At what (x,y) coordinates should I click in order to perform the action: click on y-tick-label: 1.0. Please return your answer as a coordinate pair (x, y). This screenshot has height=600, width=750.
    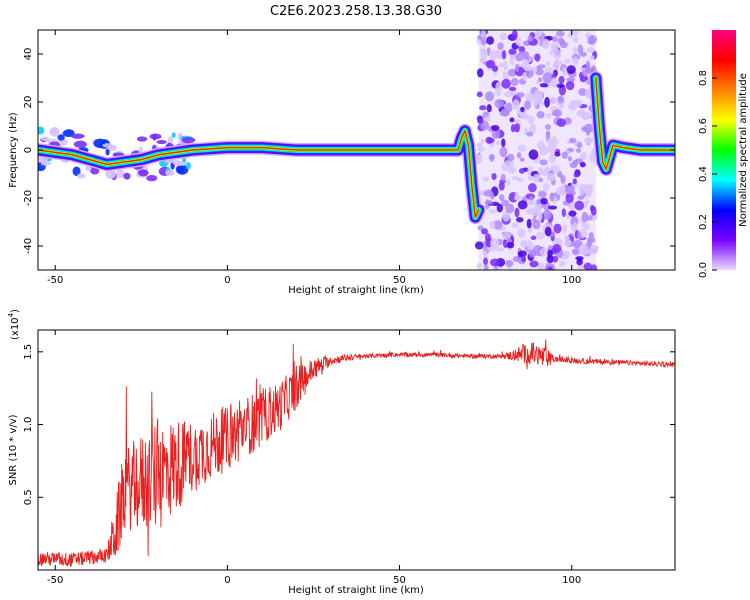
    Looking at the image, I should click on (28, 425).